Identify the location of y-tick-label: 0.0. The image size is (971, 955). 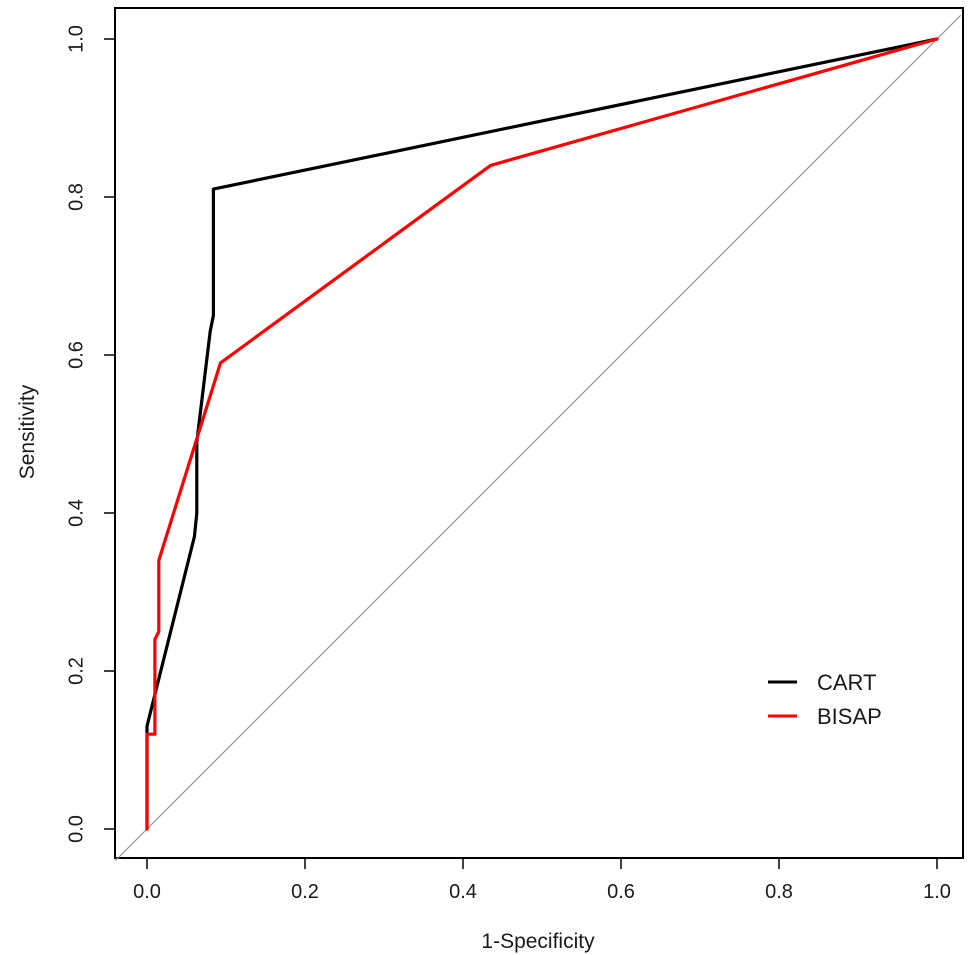
(76, 829).